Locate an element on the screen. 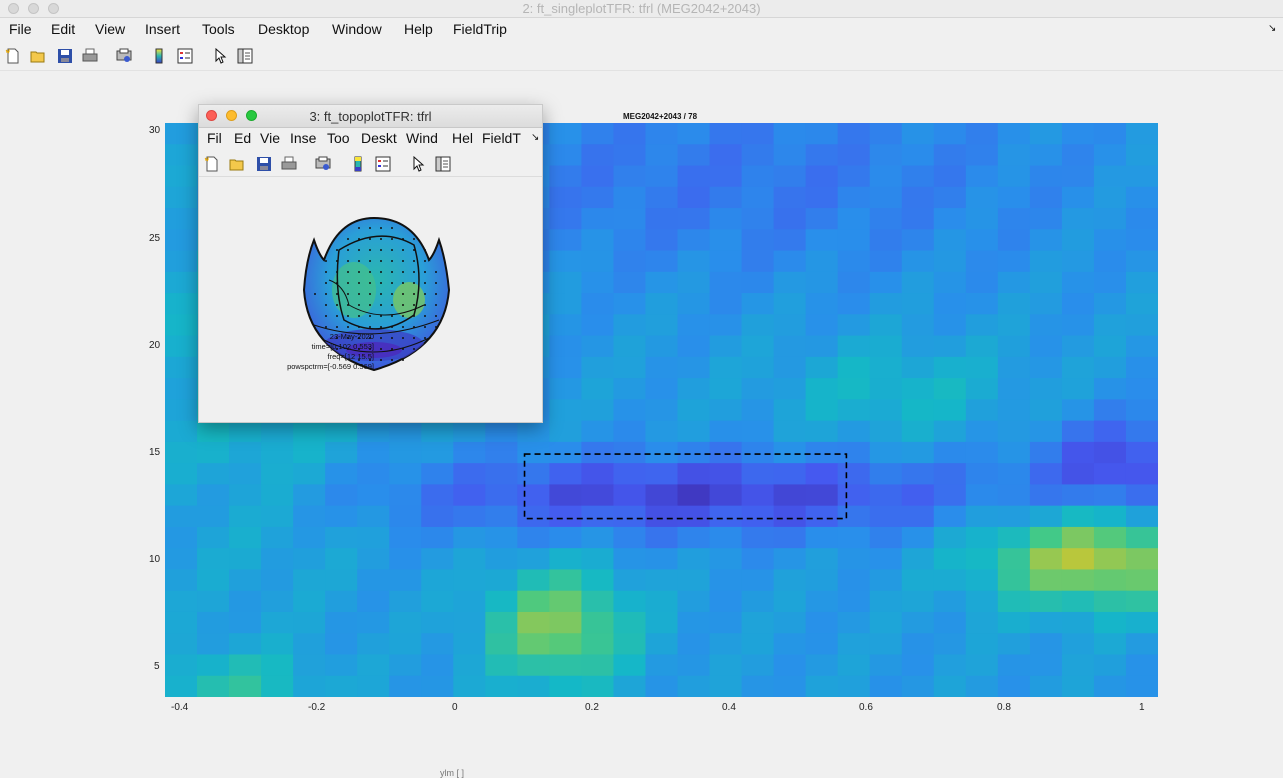 The height and width of the screenshot is (778, 1283). topo-contour-region is located at coordinates (374, 350).